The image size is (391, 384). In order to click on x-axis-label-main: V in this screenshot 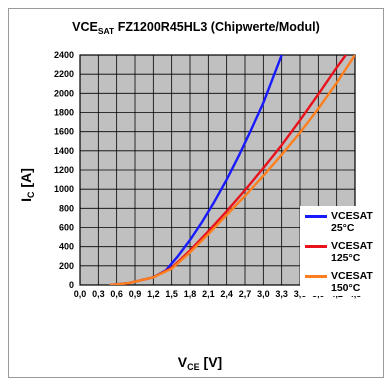, I will do `click(182, 362)`.